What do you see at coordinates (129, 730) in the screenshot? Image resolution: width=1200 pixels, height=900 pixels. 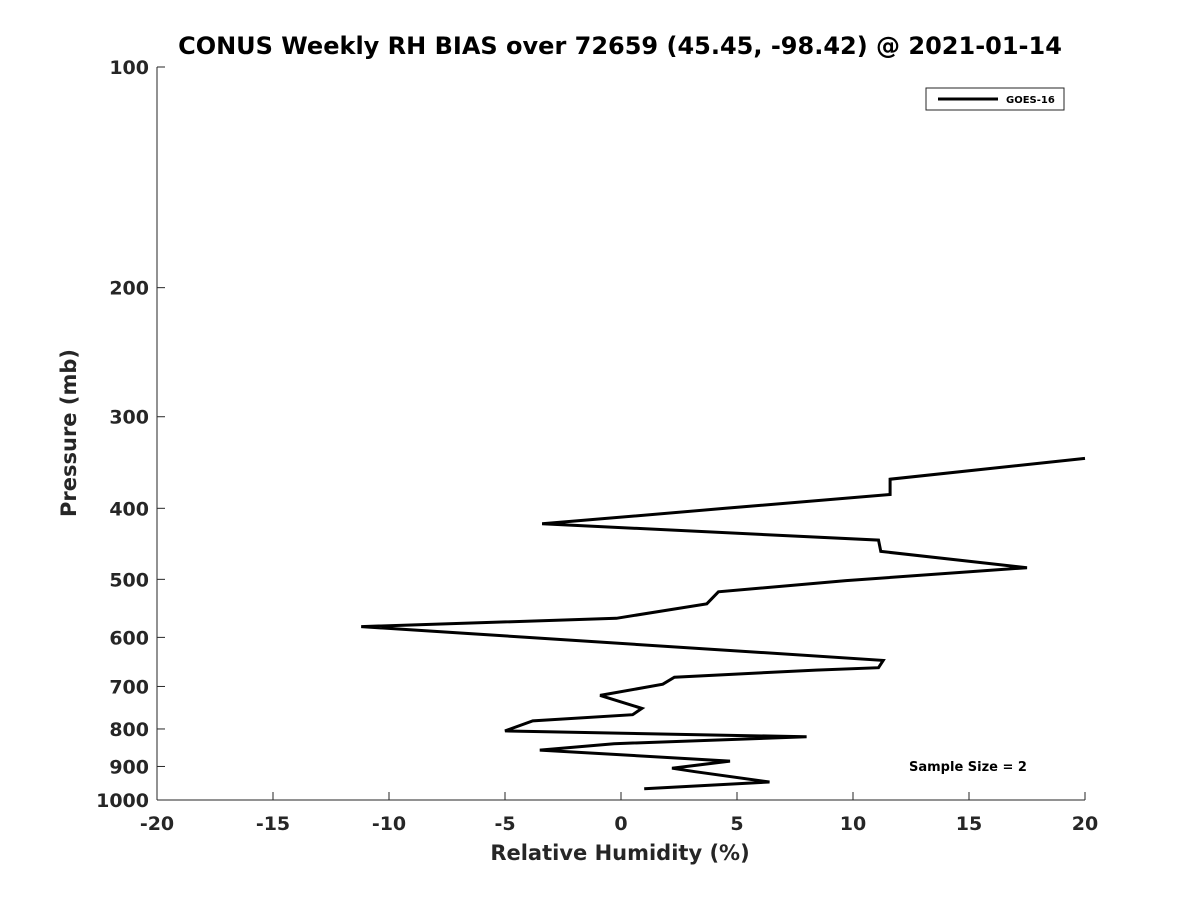 I see `y-tick-label: 800` at bounding box center [129, 730].